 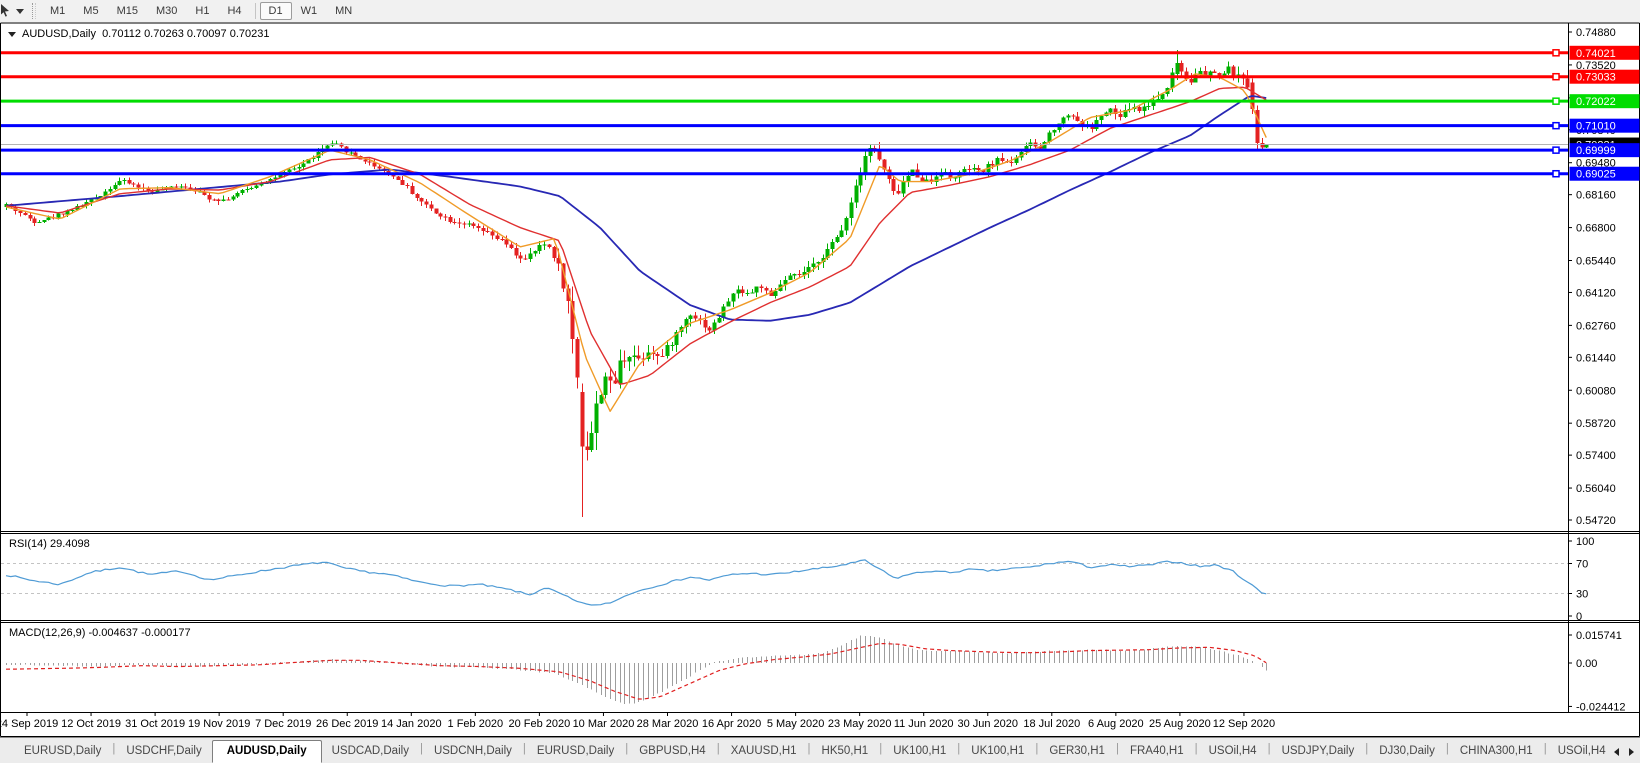 What do you see at coordinates (58, 11) in the screenshot?
I see `timeframe-button-m1: M1` at bounding box center [58, 11].